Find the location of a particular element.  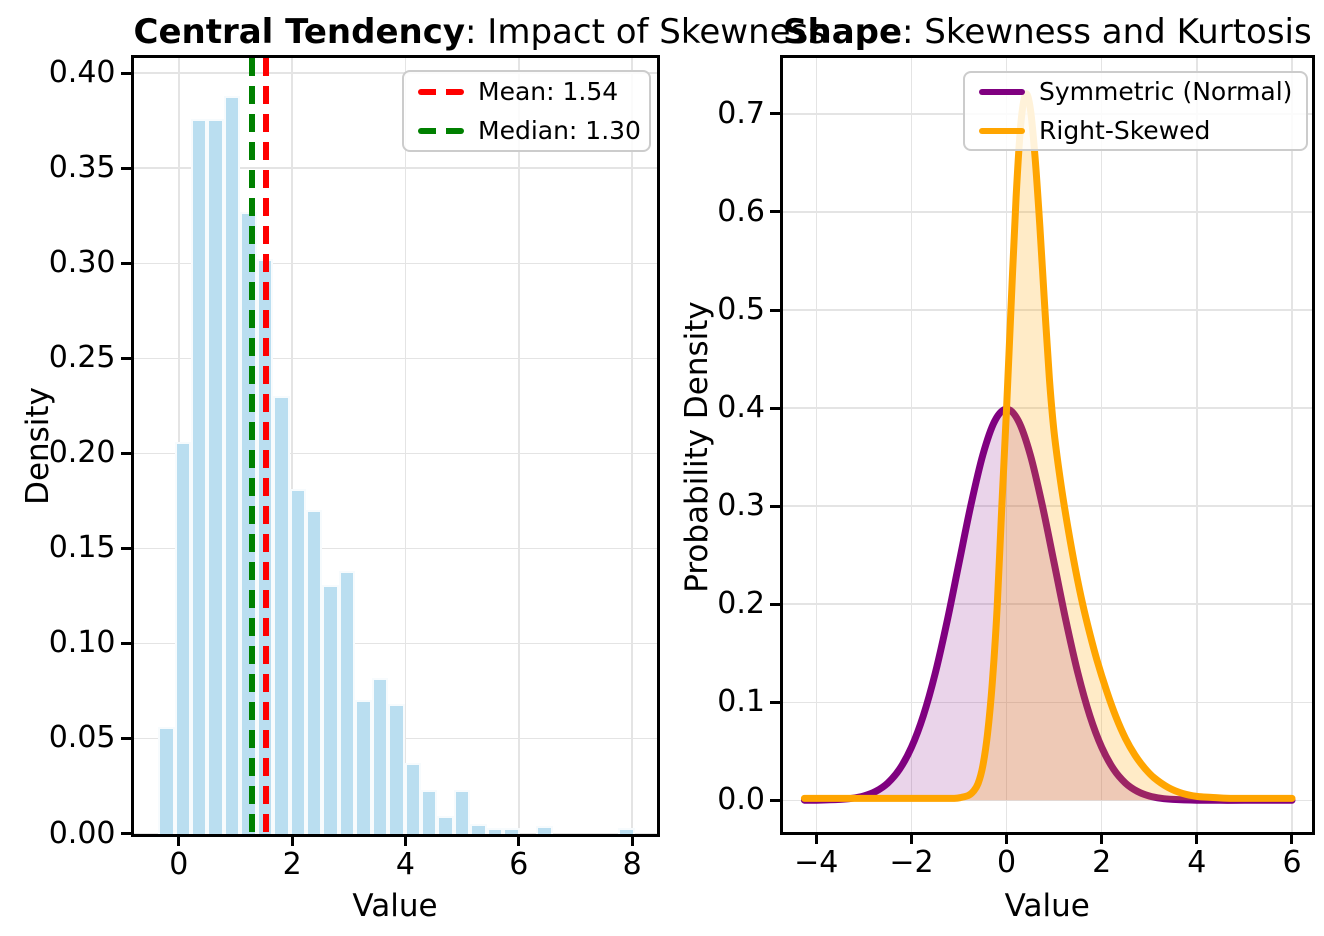

y-tick-label: 0.20 is located at coordinates (82, 453).